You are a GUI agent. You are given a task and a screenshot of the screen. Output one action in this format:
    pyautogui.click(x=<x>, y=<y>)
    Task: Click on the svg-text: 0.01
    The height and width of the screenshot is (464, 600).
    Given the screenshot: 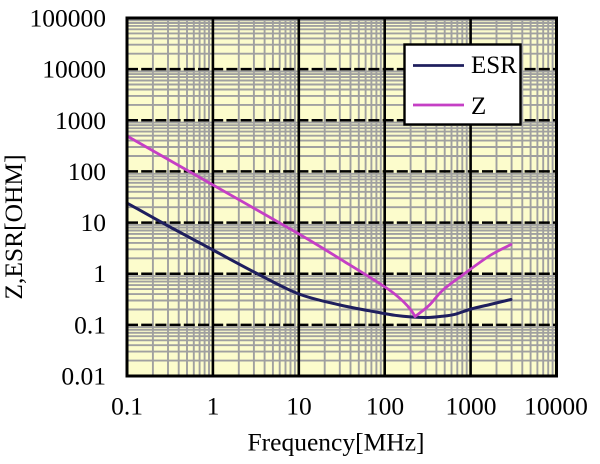 What is the action you would take?
    pyautogui.click(x=83, y=376)
    